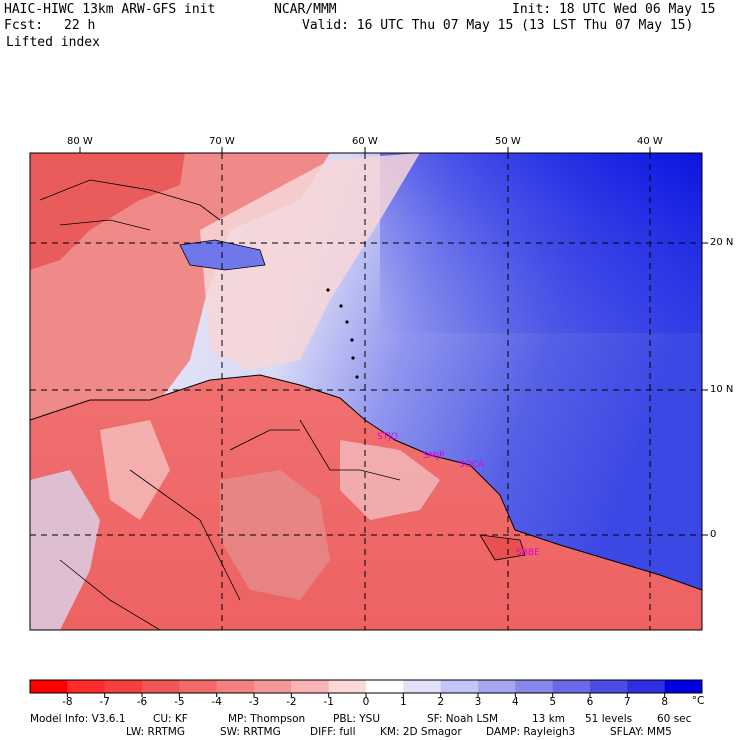  I want to click on colorbar-tick-label: -5, so click(179, 702).